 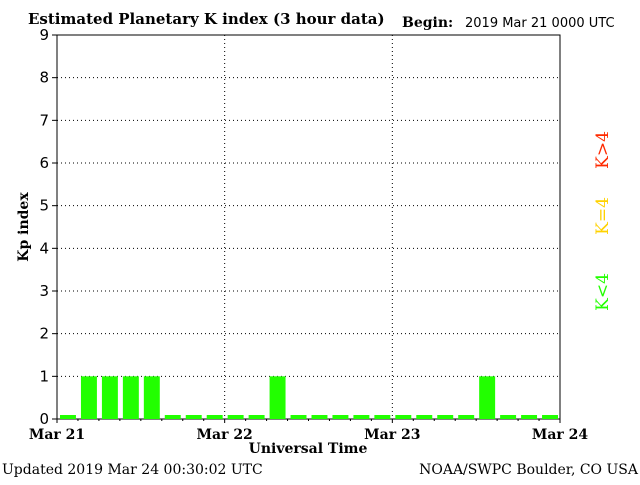 I want to click on begin-value: 2019 Mar 21 0000 UTC, so click(x=540, y=23).